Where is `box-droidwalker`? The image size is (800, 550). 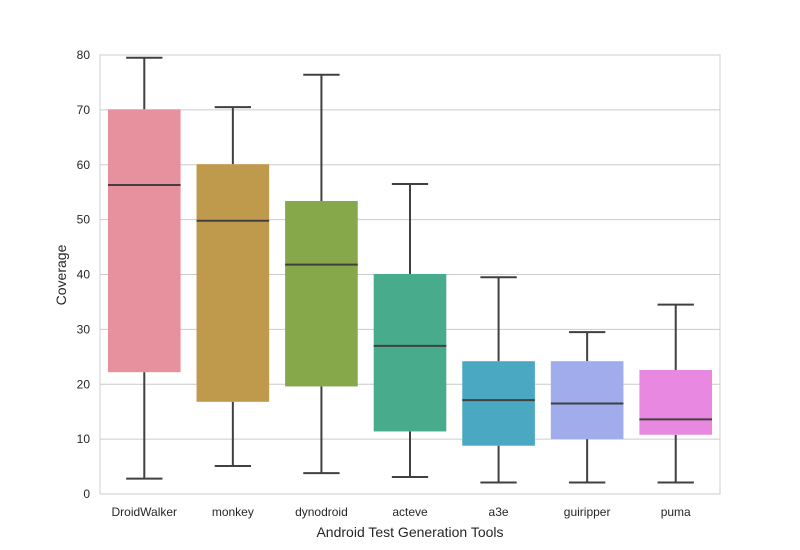 box-droidwalker is located at coordinates (144, 268).